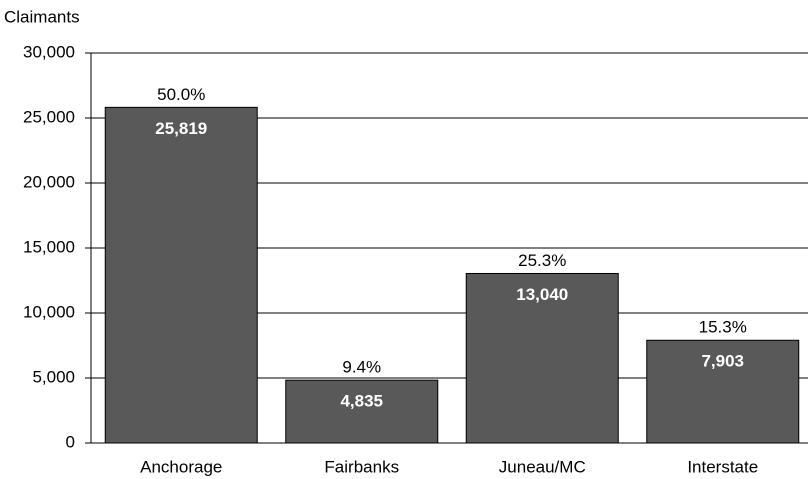  Describe the element at coordinates (542, 260) in the screenshot. I see `percent-label: 25.3%` at that location.